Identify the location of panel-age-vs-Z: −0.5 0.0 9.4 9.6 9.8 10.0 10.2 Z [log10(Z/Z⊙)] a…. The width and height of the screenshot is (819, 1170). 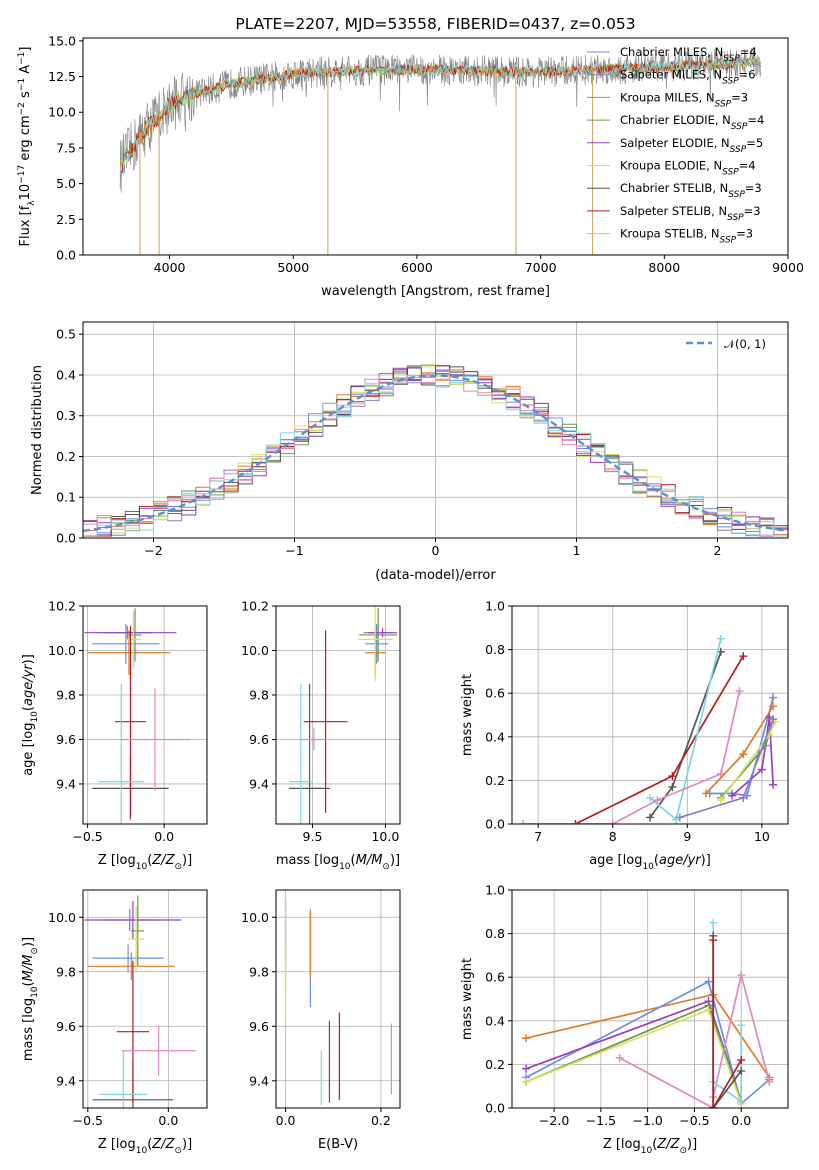
(114, 735).